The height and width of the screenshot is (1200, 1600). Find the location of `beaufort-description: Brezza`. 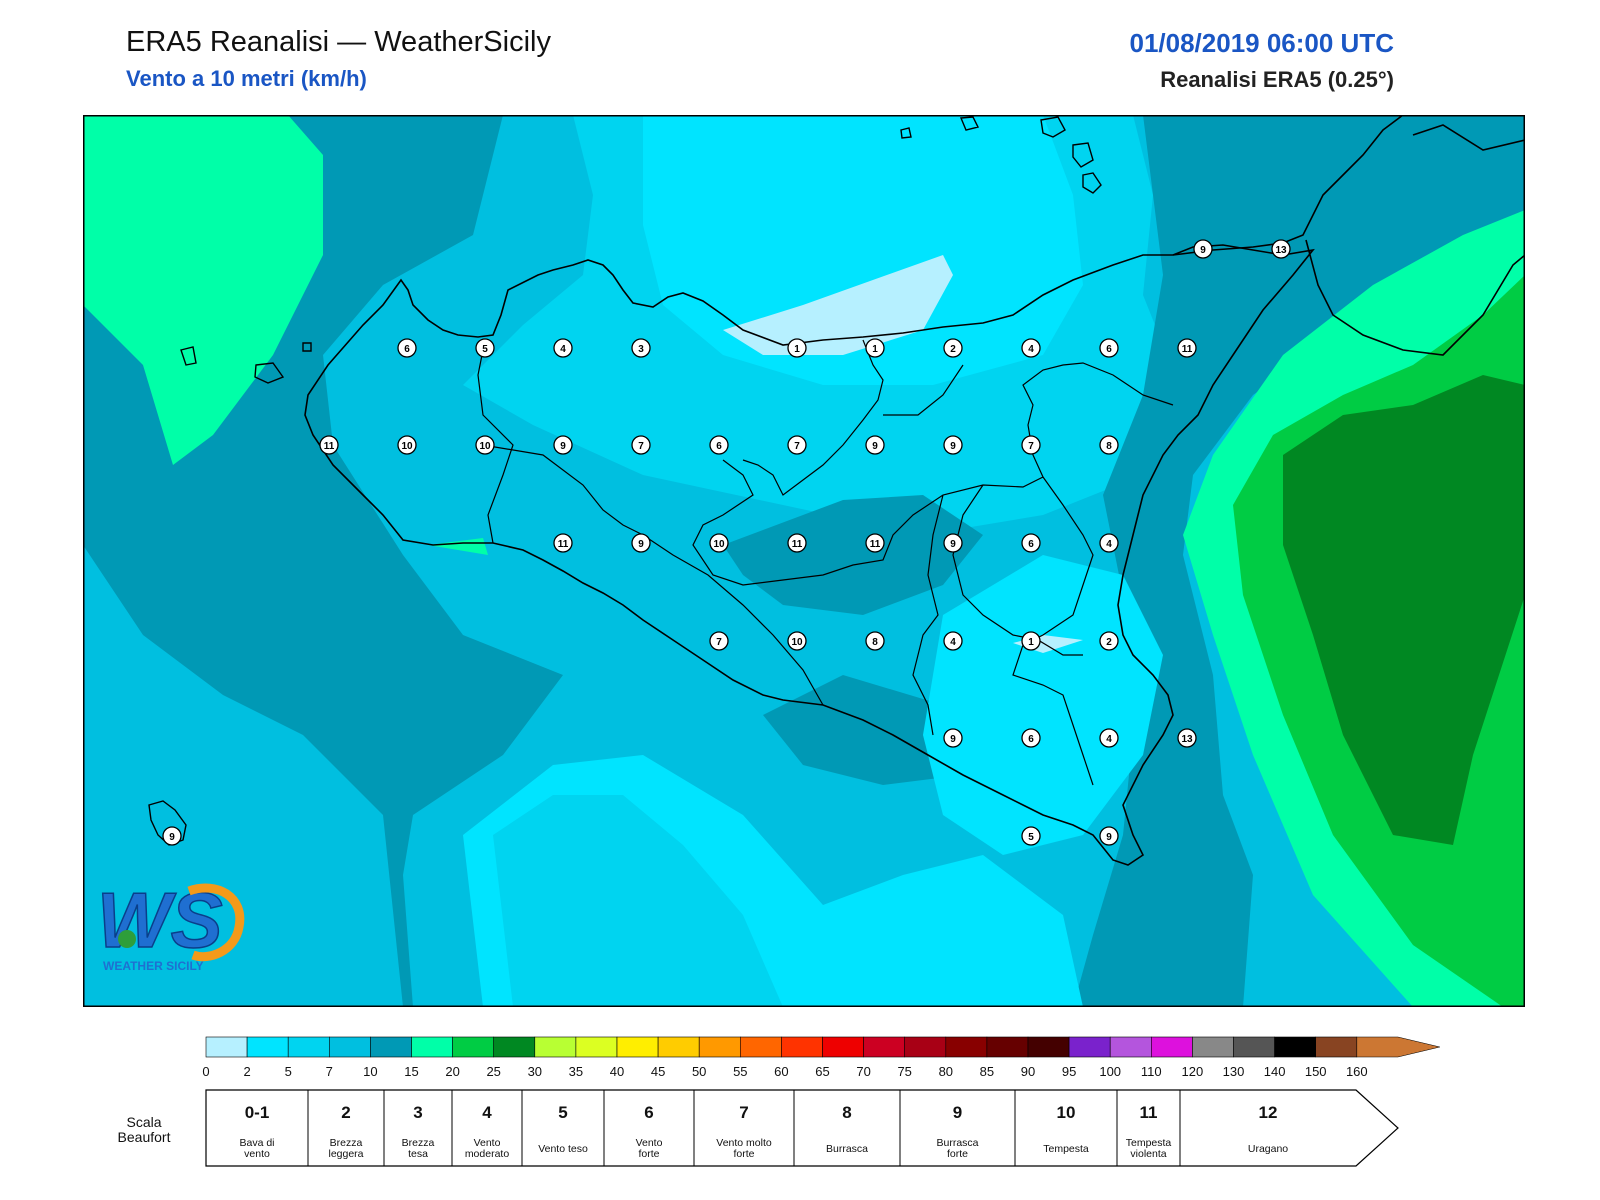

beaufort-description: Brezza is located at coordinates (418, 1143).